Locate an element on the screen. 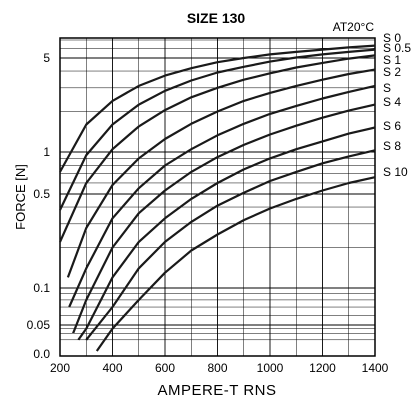 The height and width of the screenshot is (409, 419). series-label: S 2 is located at coordinates (392, 72).